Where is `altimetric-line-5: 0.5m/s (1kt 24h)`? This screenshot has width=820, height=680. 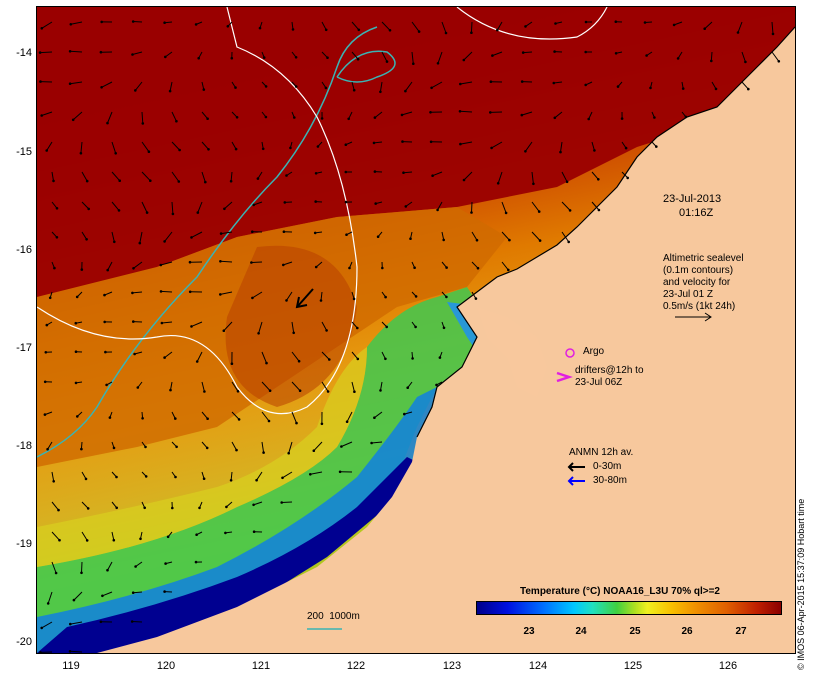 altimetric-line-5: 0.5m/s (1kt 24h) is located at coordinates (699, 306).